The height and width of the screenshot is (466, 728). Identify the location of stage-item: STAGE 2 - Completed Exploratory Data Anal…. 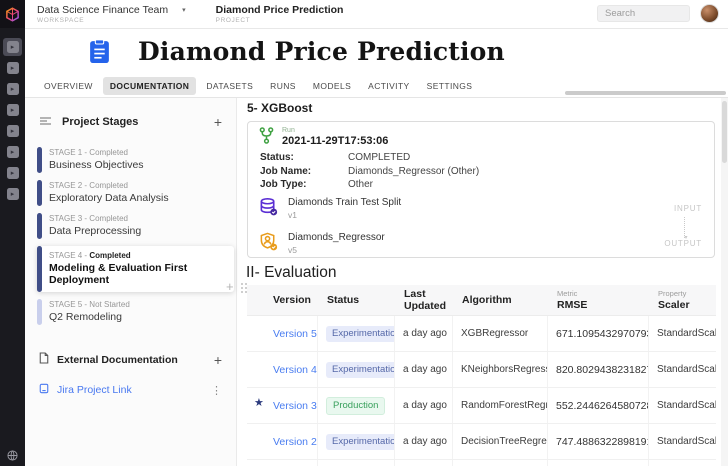
(130, 193).